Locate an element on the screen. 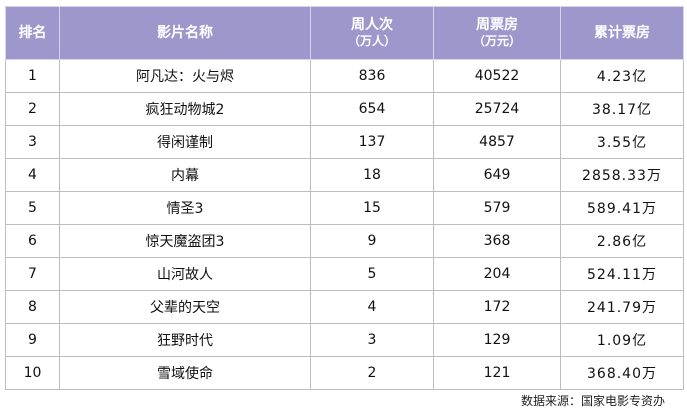 This screenshot has width=687, height=416. table-cell: 1.09亿 is located at coordinates (622, 340).